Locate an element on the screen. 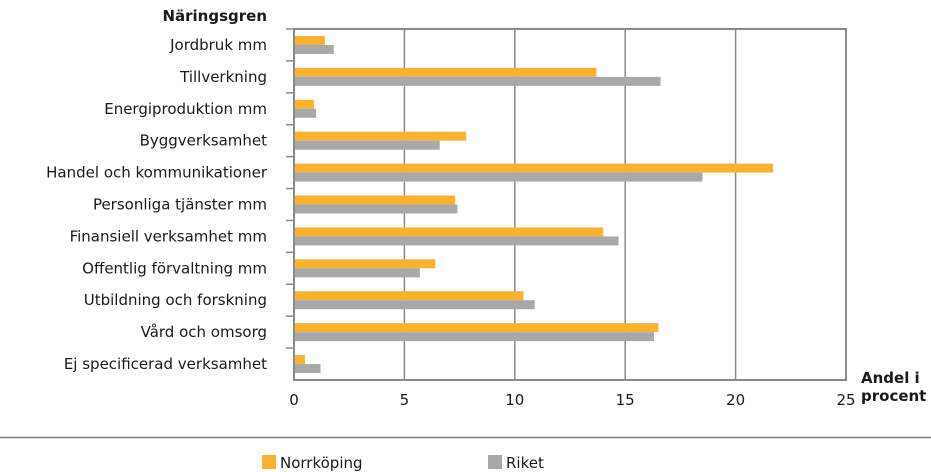 Image resolution: width=931 pixels, height=472 pixels. category-label: Ej specificerad verksamhet is located at coordinates (165, 364).